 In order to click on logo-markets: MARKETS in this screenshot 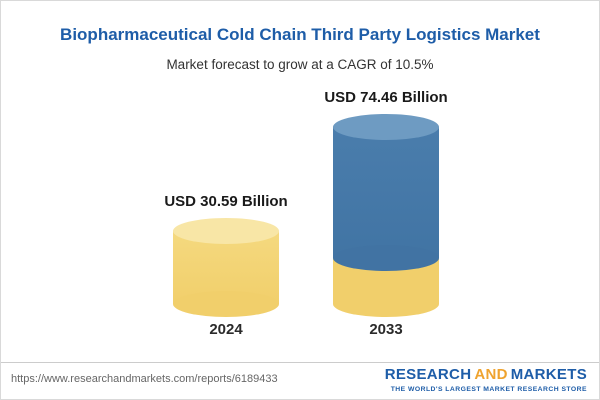, I will do `click(548, 374)`.